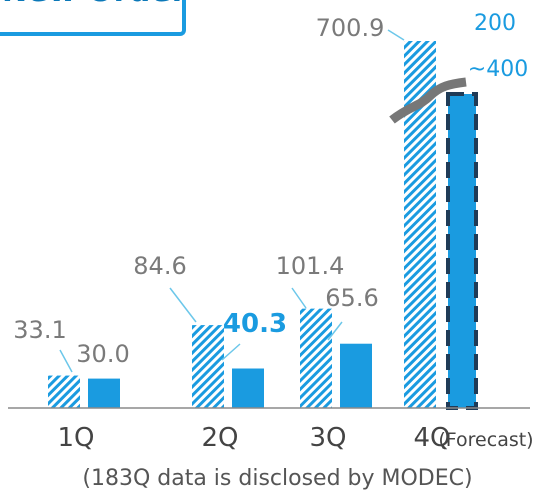  I want to click on chart-footnote: (183Q data is disclosed by MODEC), so click(277, 478).